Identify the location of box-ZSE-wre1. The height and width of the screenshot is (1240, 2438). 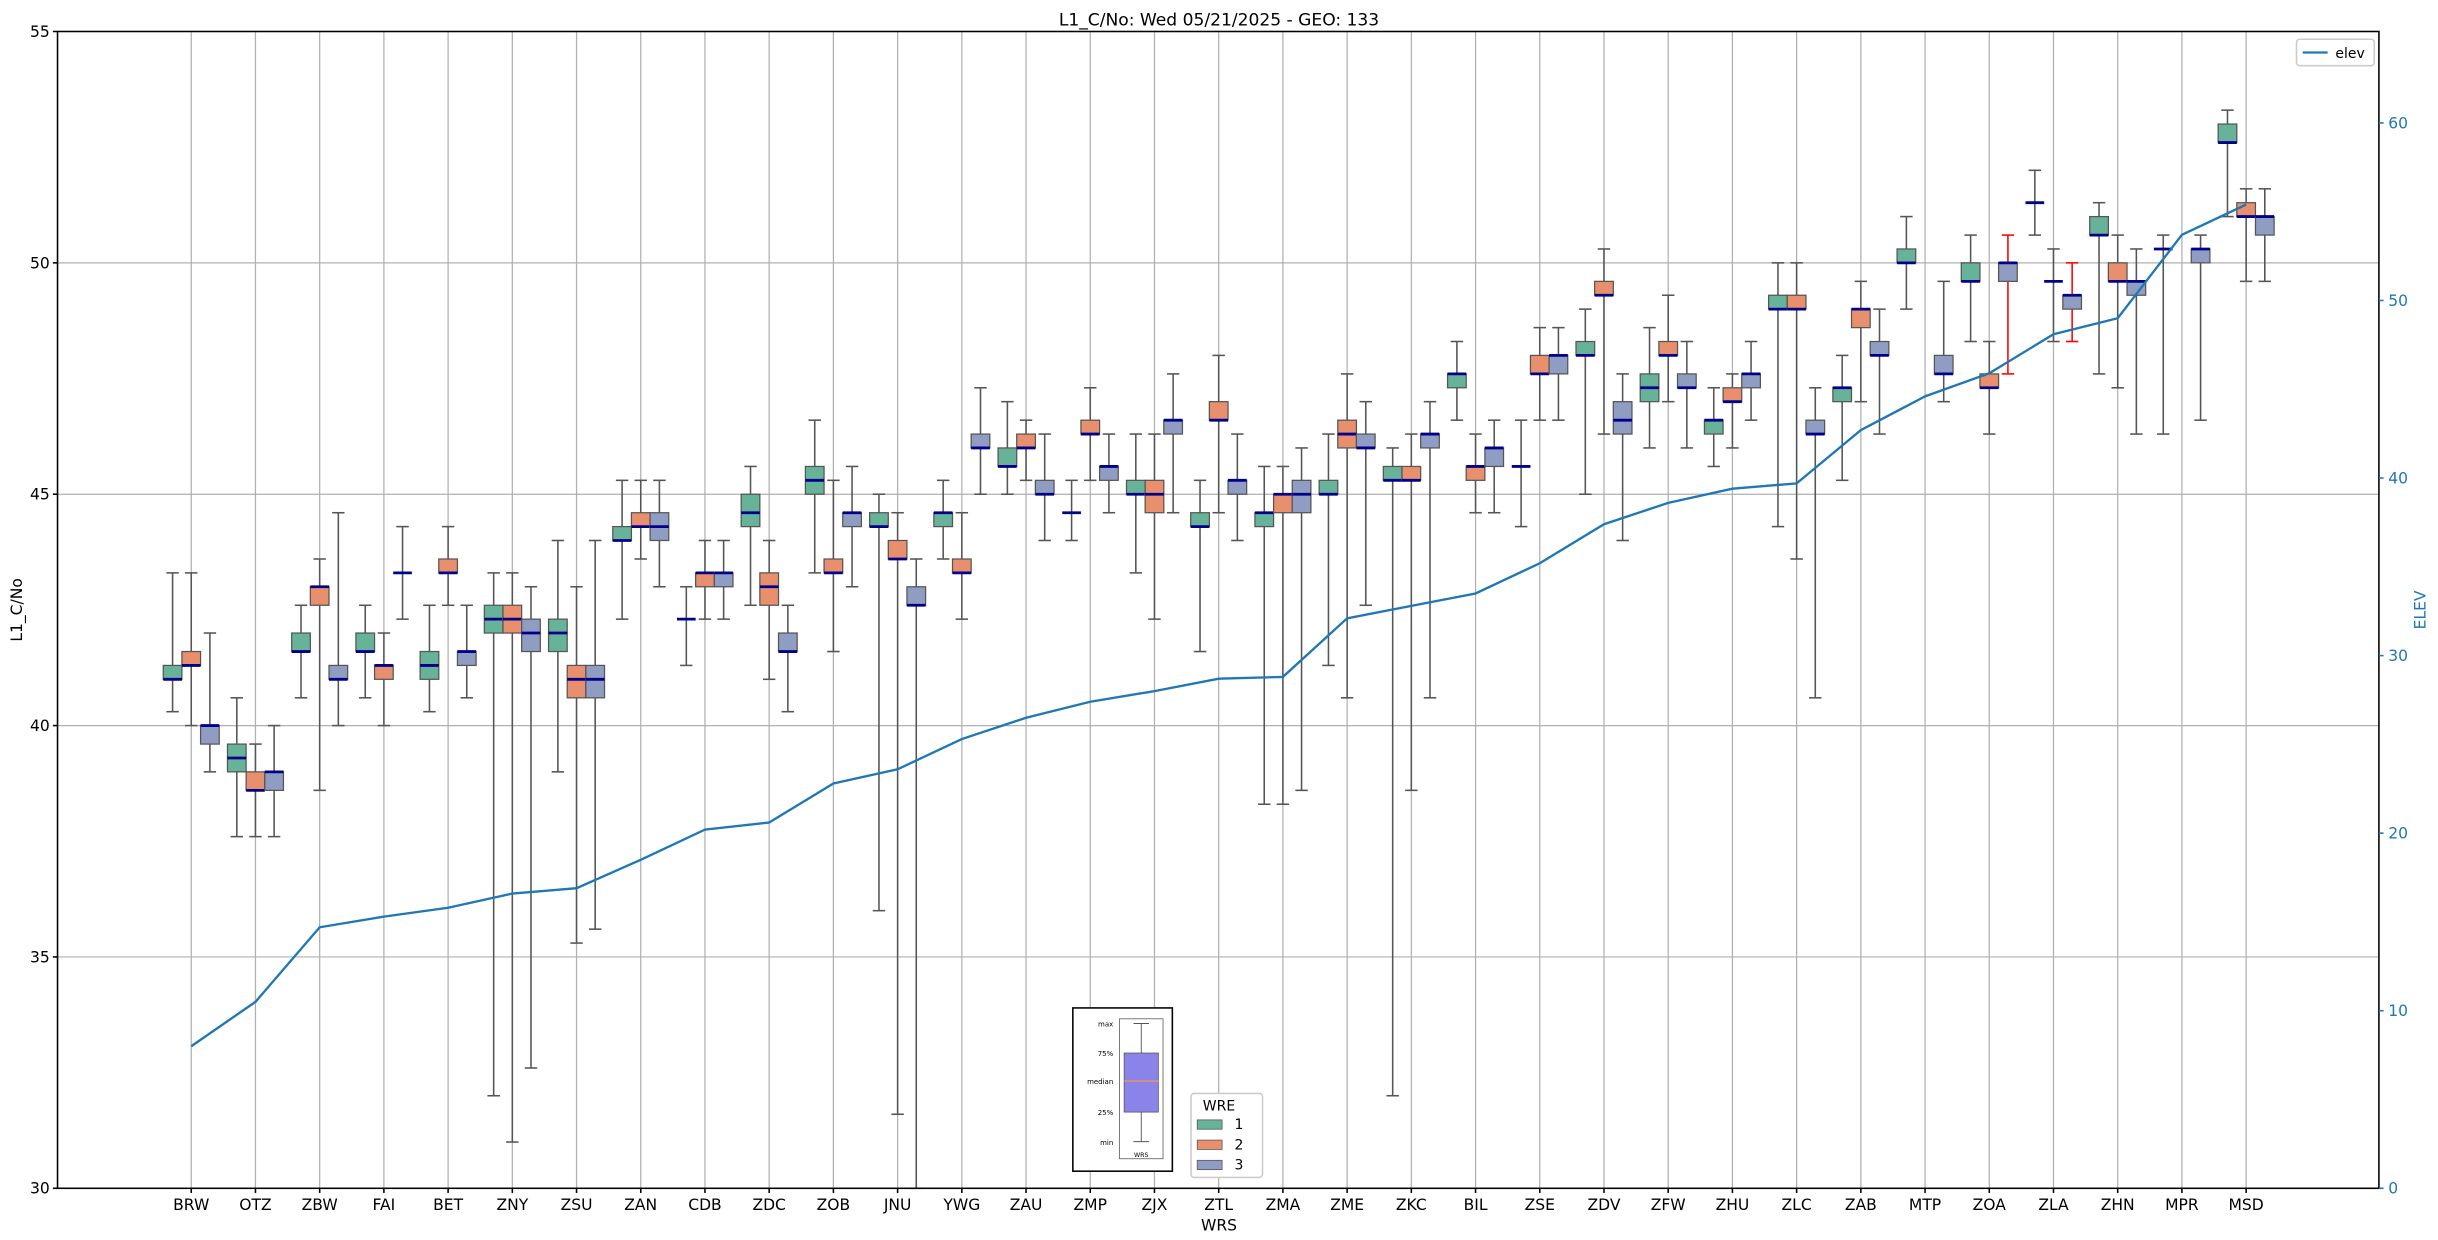
(1521, 473).